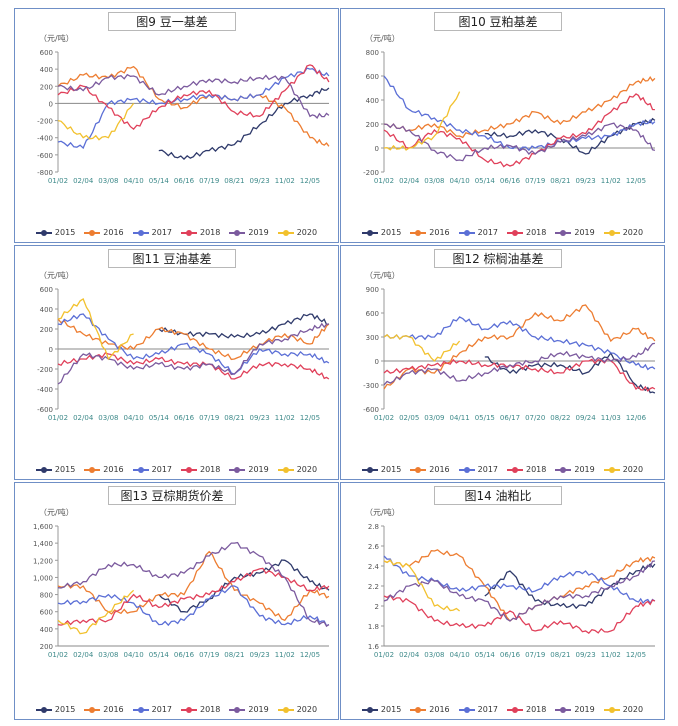 This screenshot has height=726, width=678. Describe the element at coordinates (377, 607) in the screenshot. I see `y-tick-label: 2` at that location.